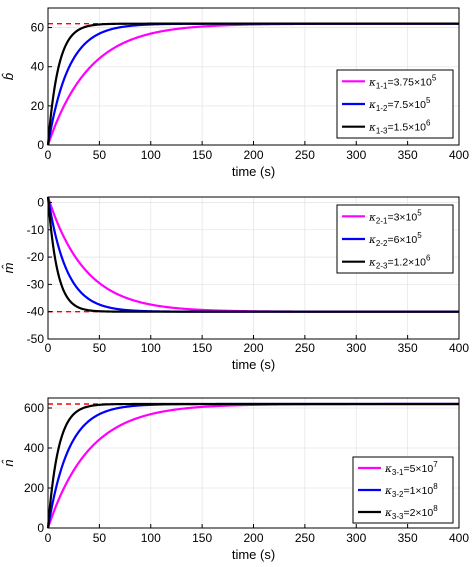 The height and width of the screenshot is (567, 474). What do you see at coordinates (34, 488) in the screenshot?
I see `y-tick-label: 200` at bounding box center [34, 488].